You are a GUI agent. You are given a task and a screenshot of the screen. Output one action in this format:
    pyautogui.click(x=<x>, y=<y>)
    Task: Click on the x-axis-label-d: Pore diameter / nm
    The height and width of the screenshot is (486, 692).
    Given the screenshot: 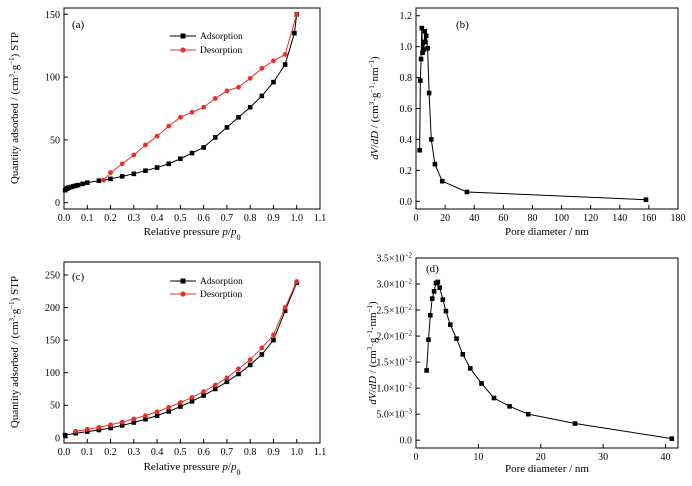 What is the action you would take?
    pyautogui.click(x=547, y=469)
    